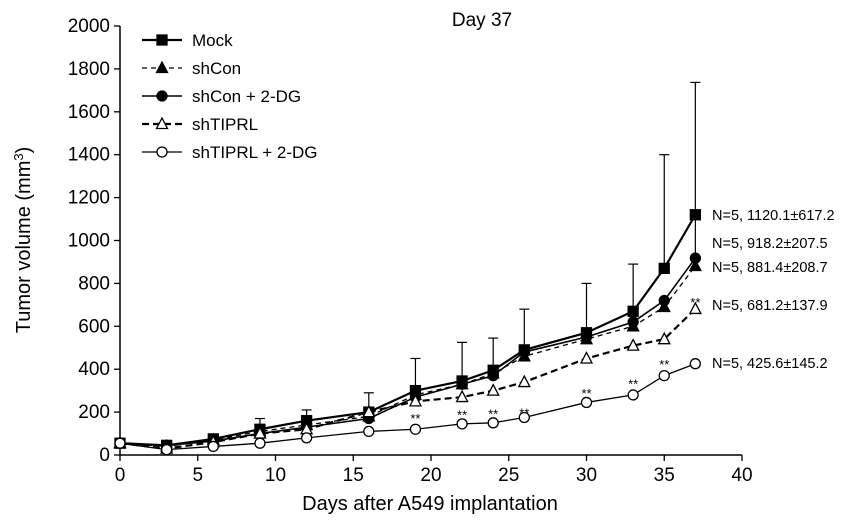 This screenshot has height=525, width=866. I want to click on y-axis-title-end: ), so click(24, 150).